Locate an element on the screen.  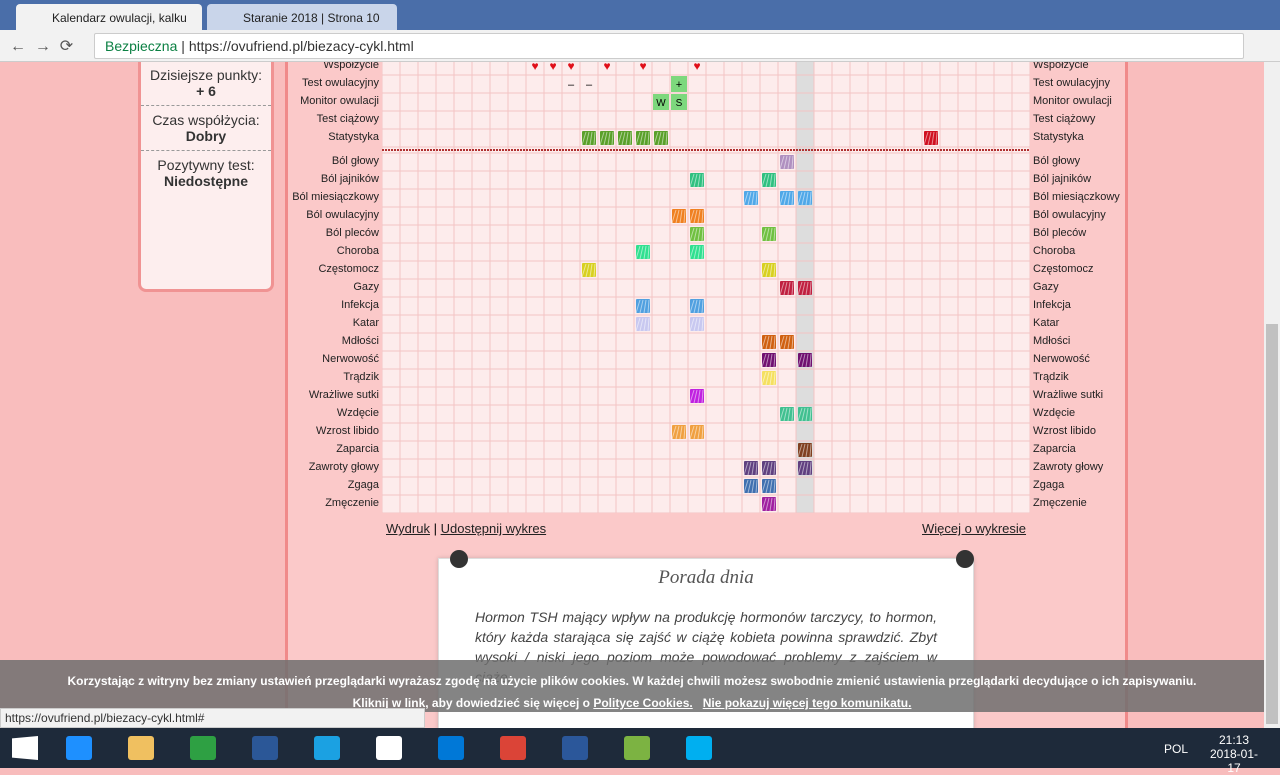
nav-buttons: ← → ⟳ is located at coordinates (42, 46).